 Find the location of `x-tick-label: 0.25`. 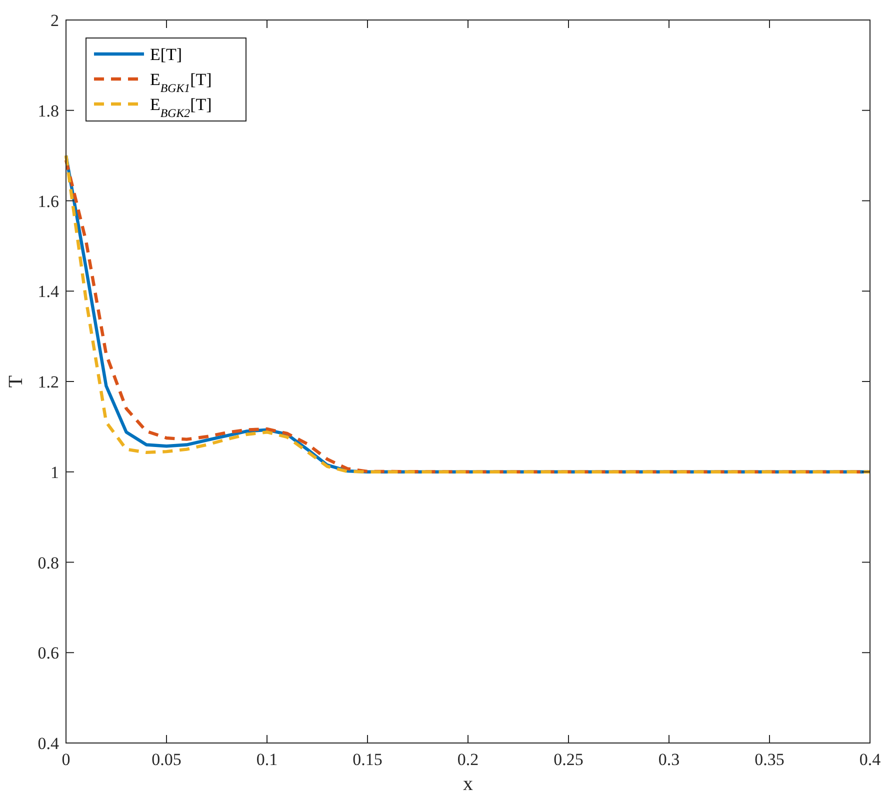

x-tick-label: 0.25 is located at coordinates (569, 759).